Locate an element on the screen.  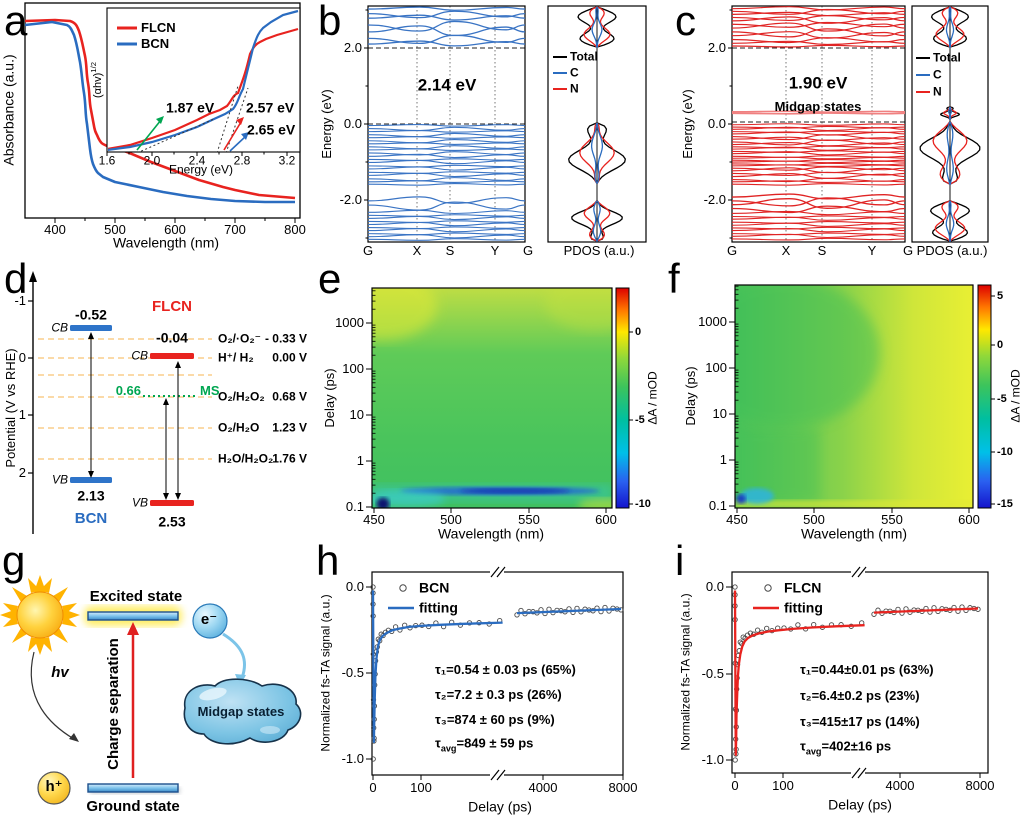
tau3-value: τ₃=874 ± 60 ps (9%) is located at coordinates (495, 719).